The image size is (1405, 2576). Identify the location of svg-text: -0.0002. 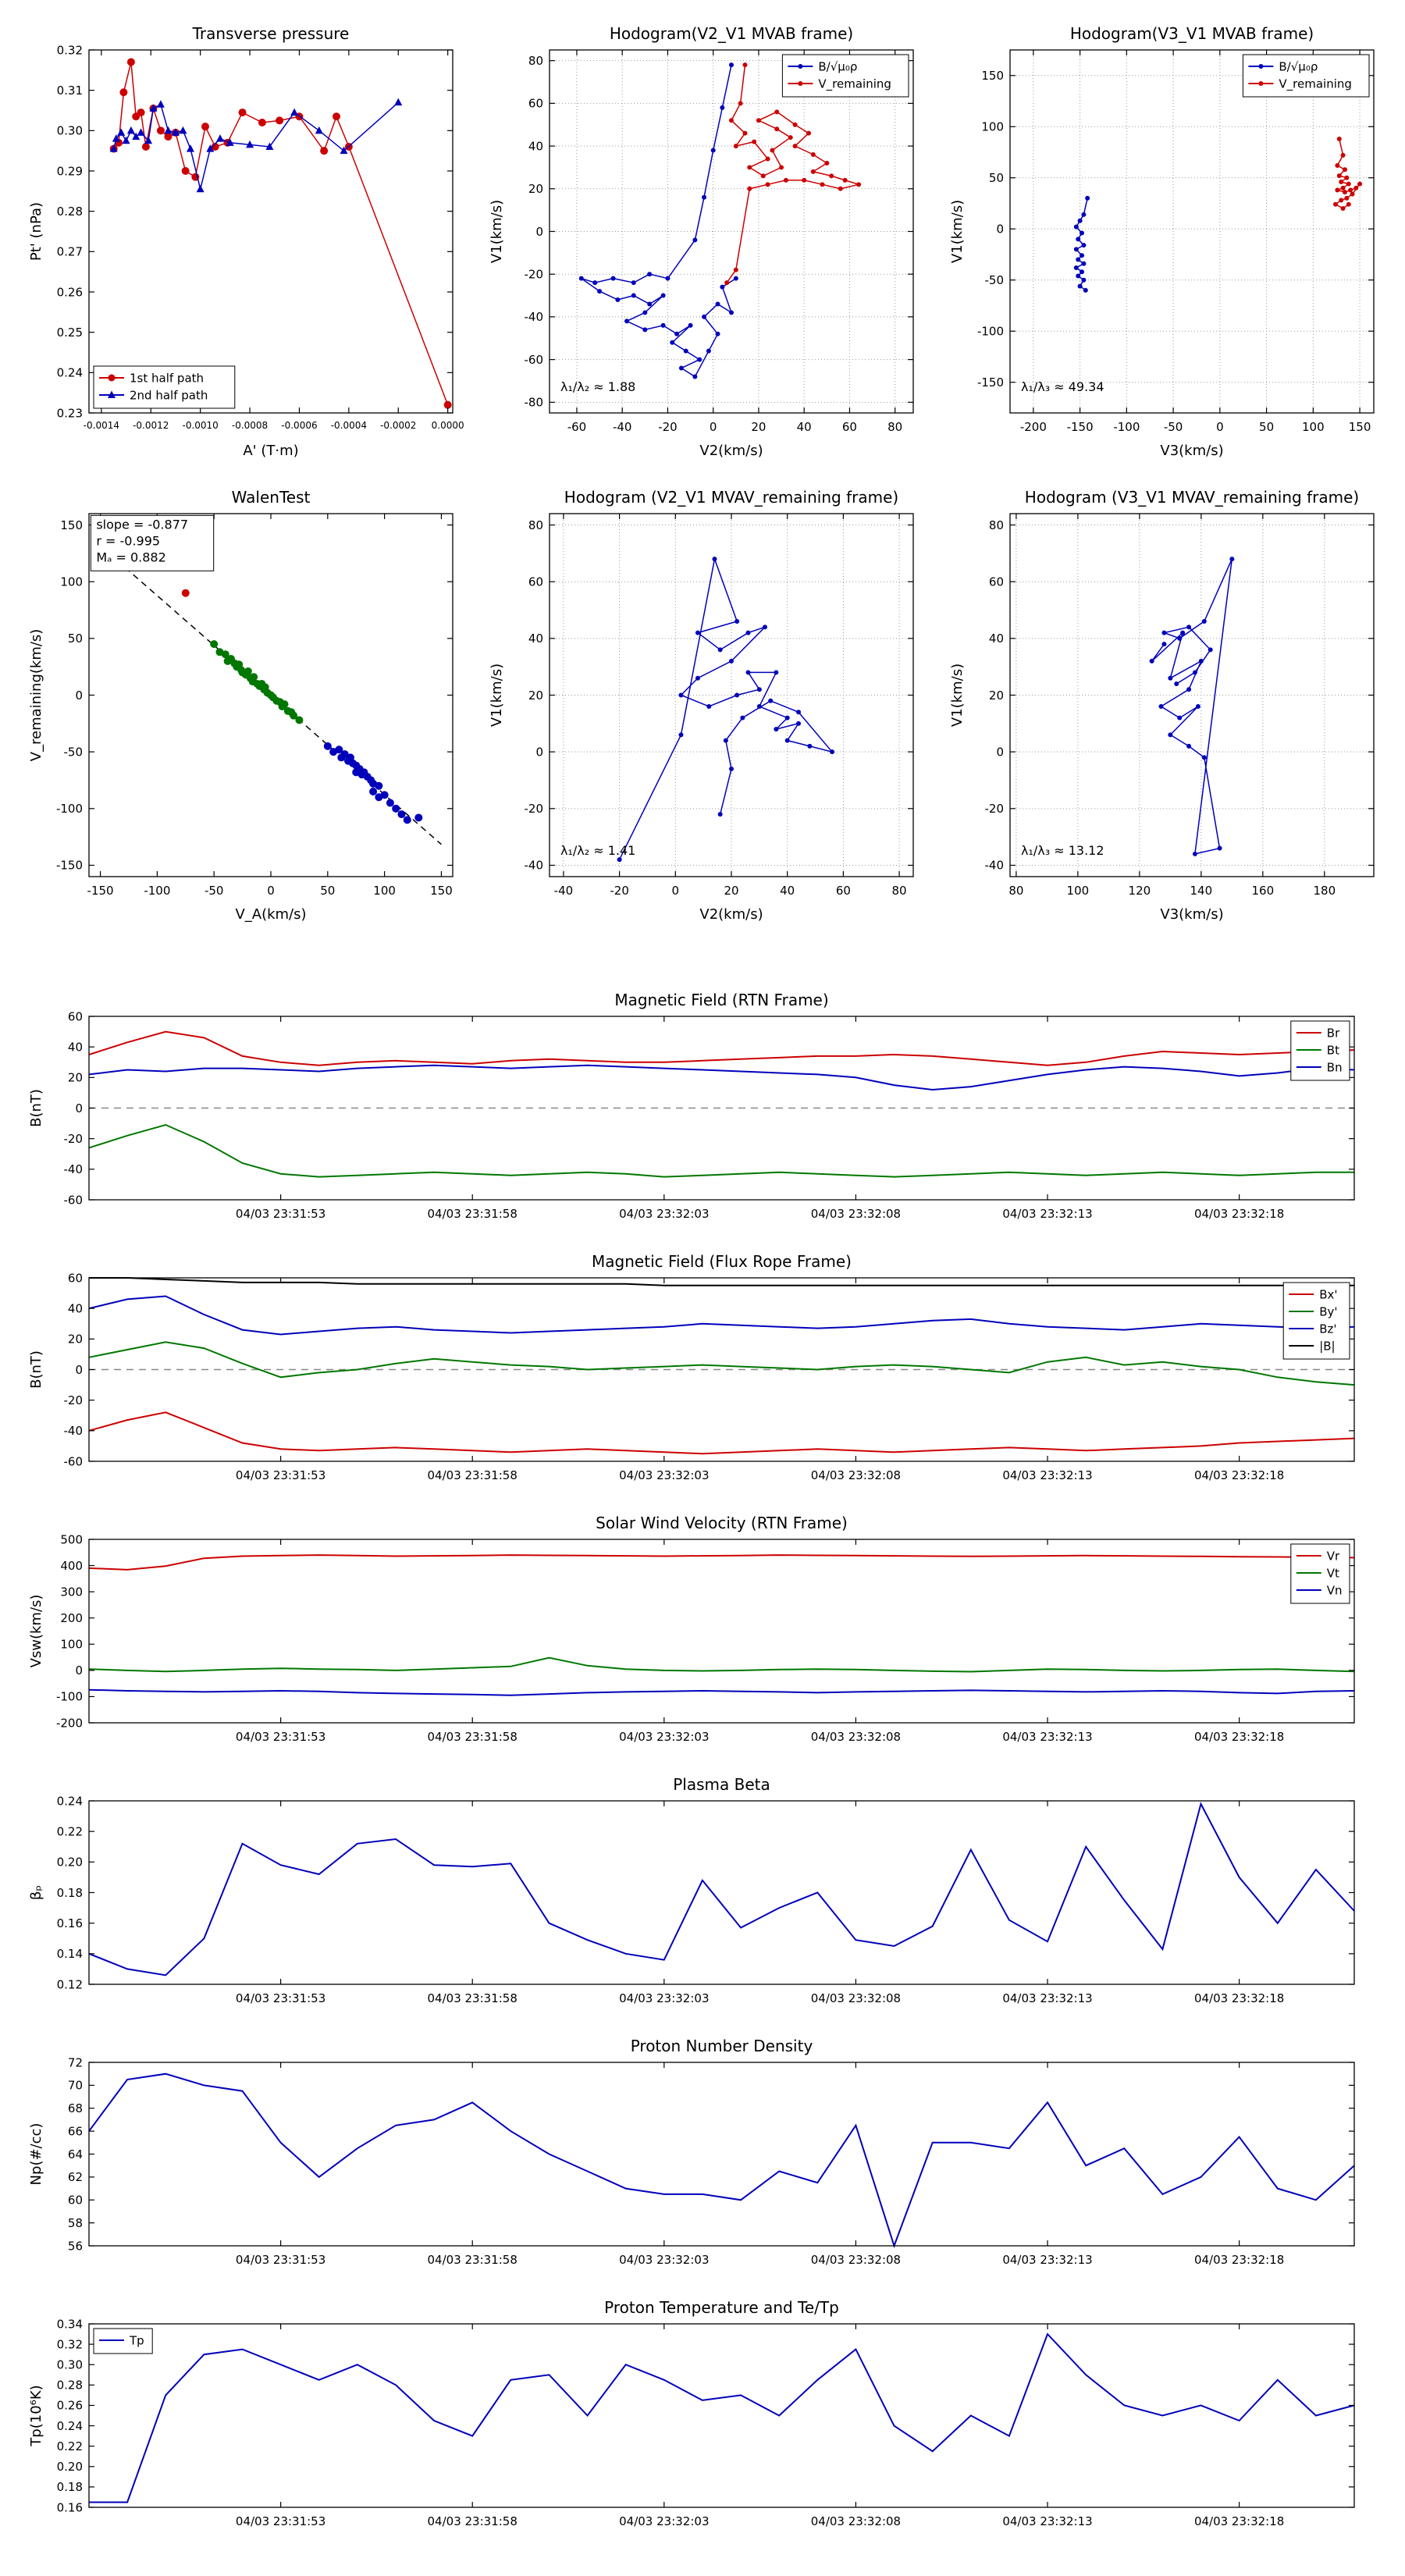
(398, 425).